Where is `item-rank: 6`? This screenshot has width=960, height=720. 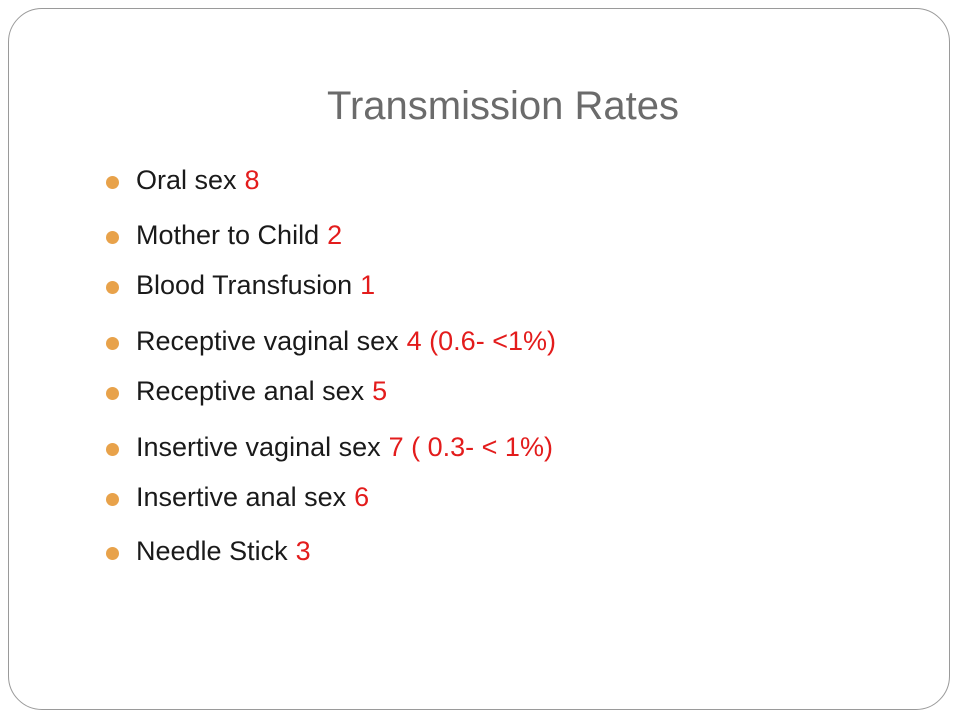
item-rank: 6 is located at coordinates (362, 497).